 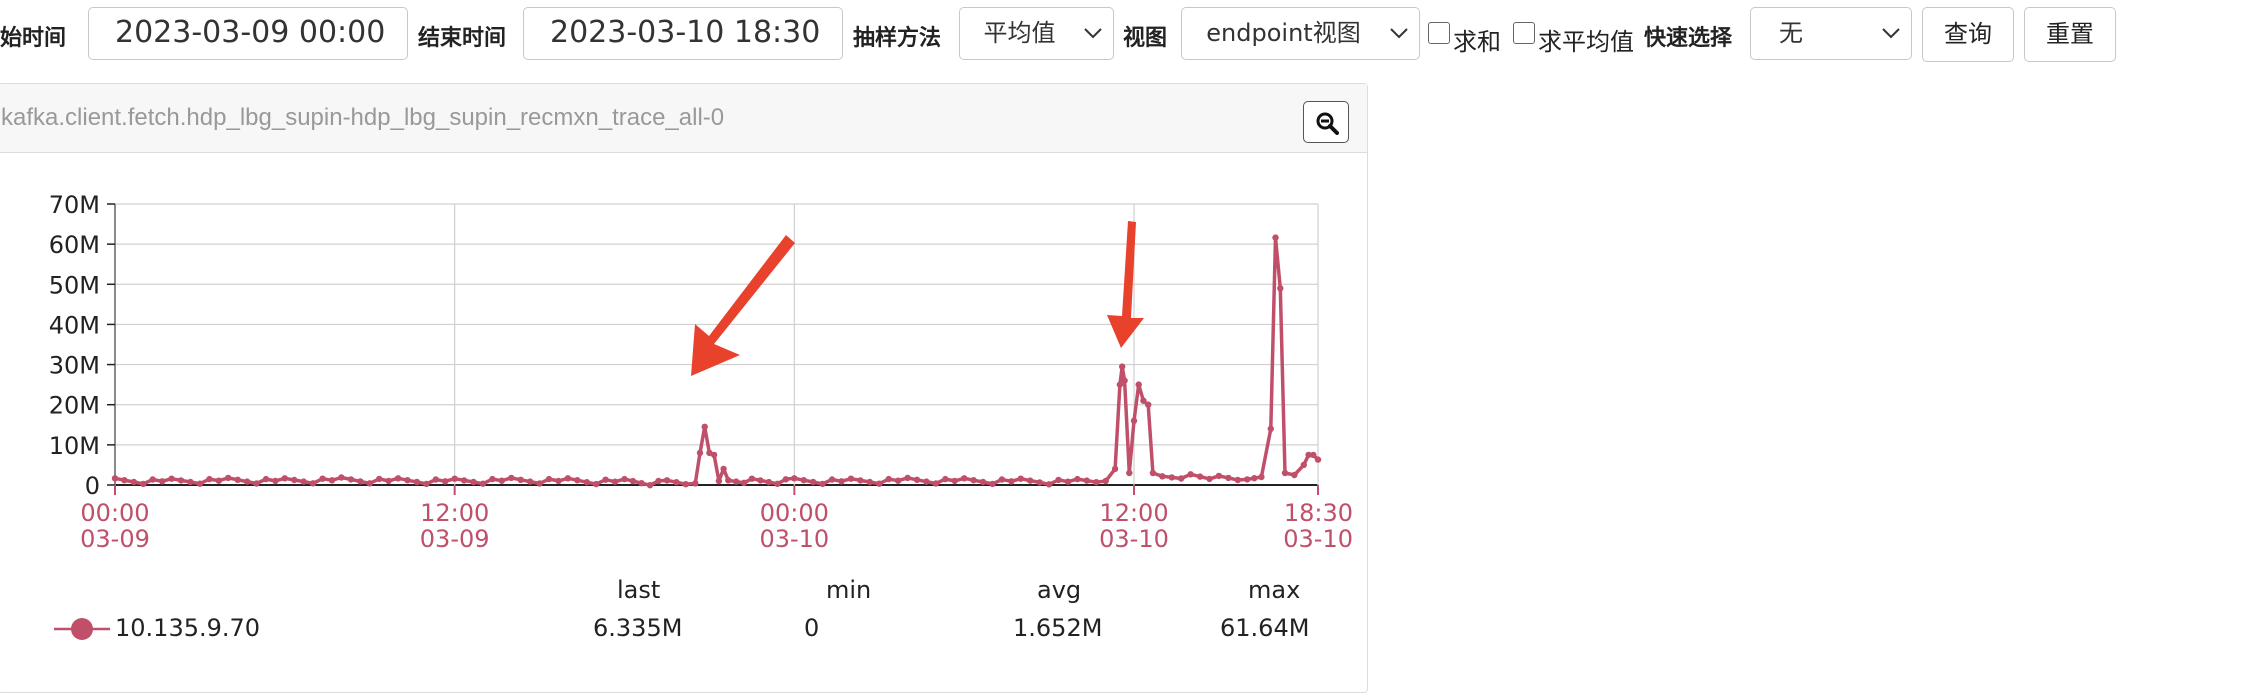 What do you see at coordinates (74, 245) in the screenshot?
I see `y-tick-label: 60M` at bounding box center [74, 245].